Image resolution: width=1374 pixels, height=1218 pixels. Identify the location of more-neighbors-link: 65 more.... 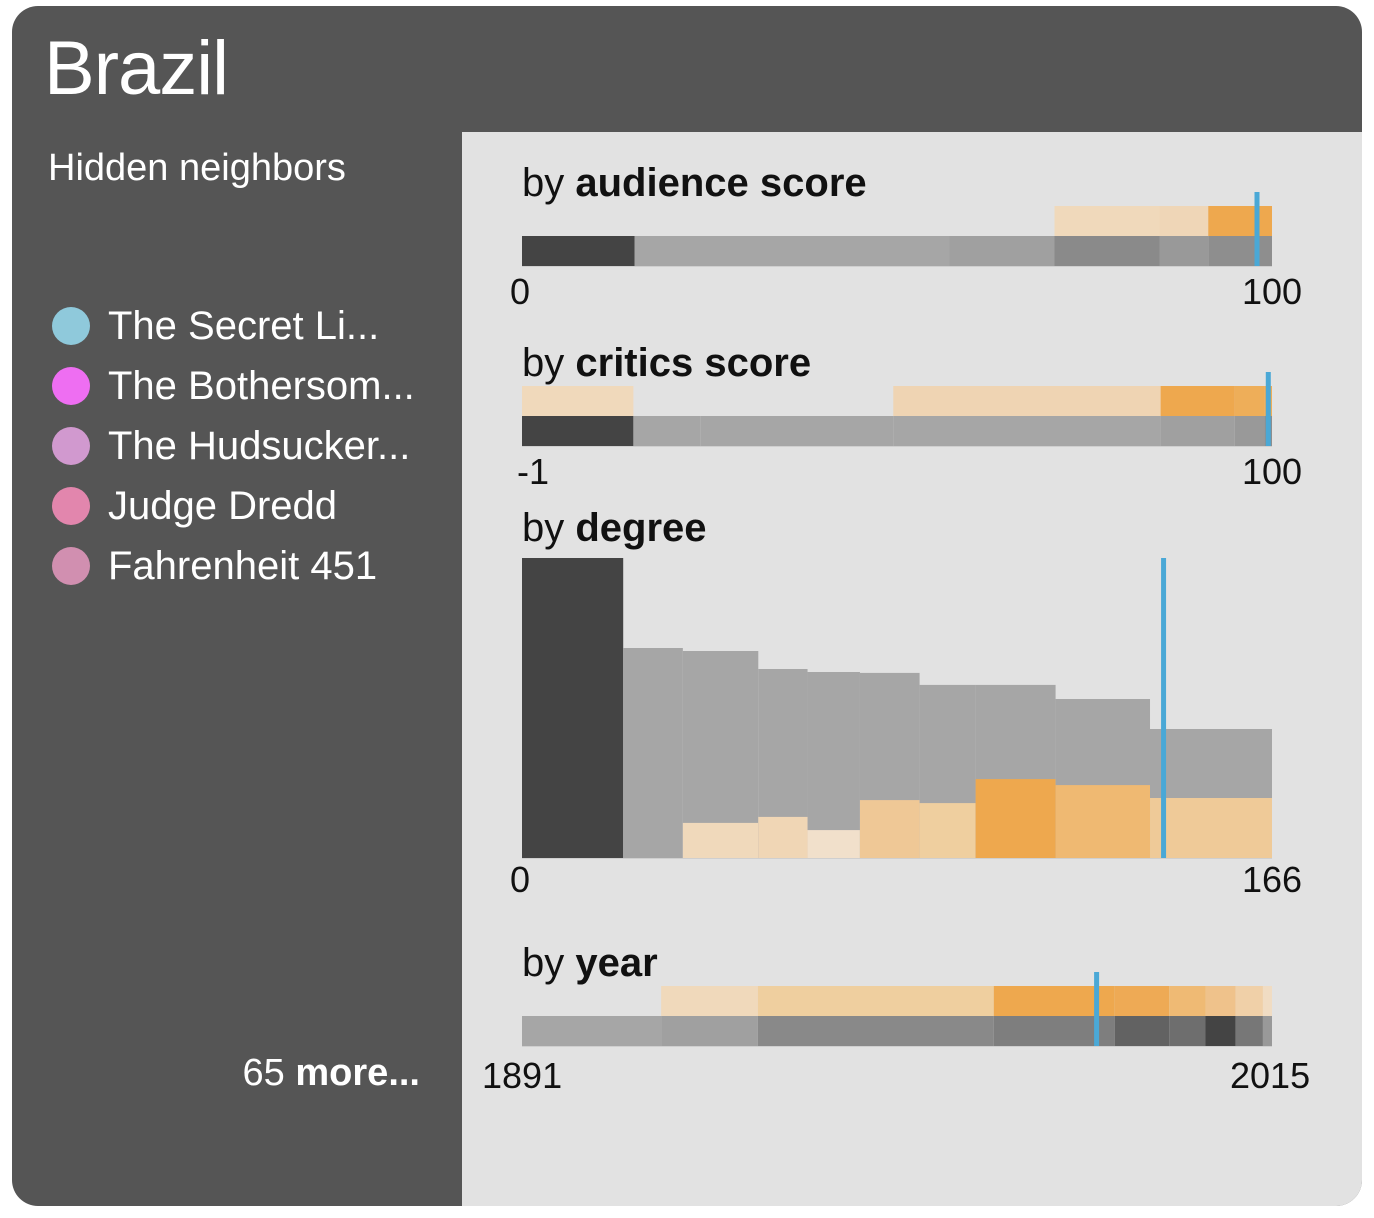
(331, 1073).